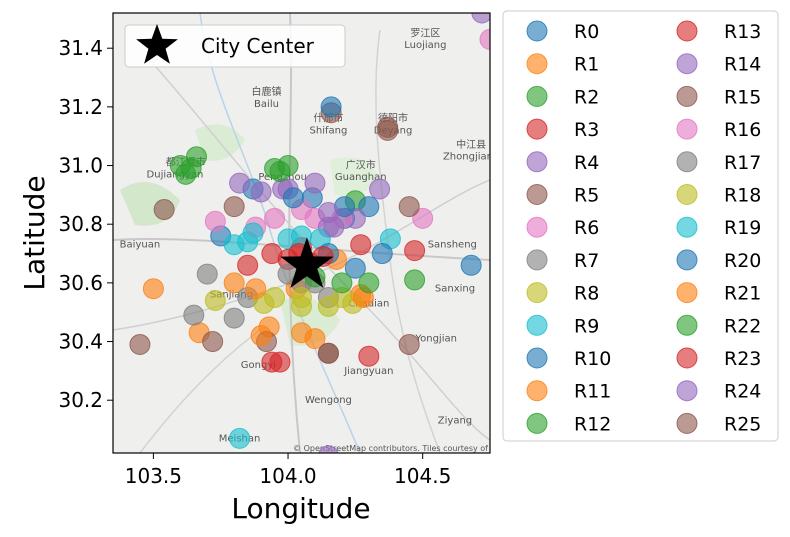 The width and height of the screenshot is (790, 537). What do you see at coordinates (586, 65) in the screenshot?
I see `legend-label-r1: R1` at bounding box center [586, 65].